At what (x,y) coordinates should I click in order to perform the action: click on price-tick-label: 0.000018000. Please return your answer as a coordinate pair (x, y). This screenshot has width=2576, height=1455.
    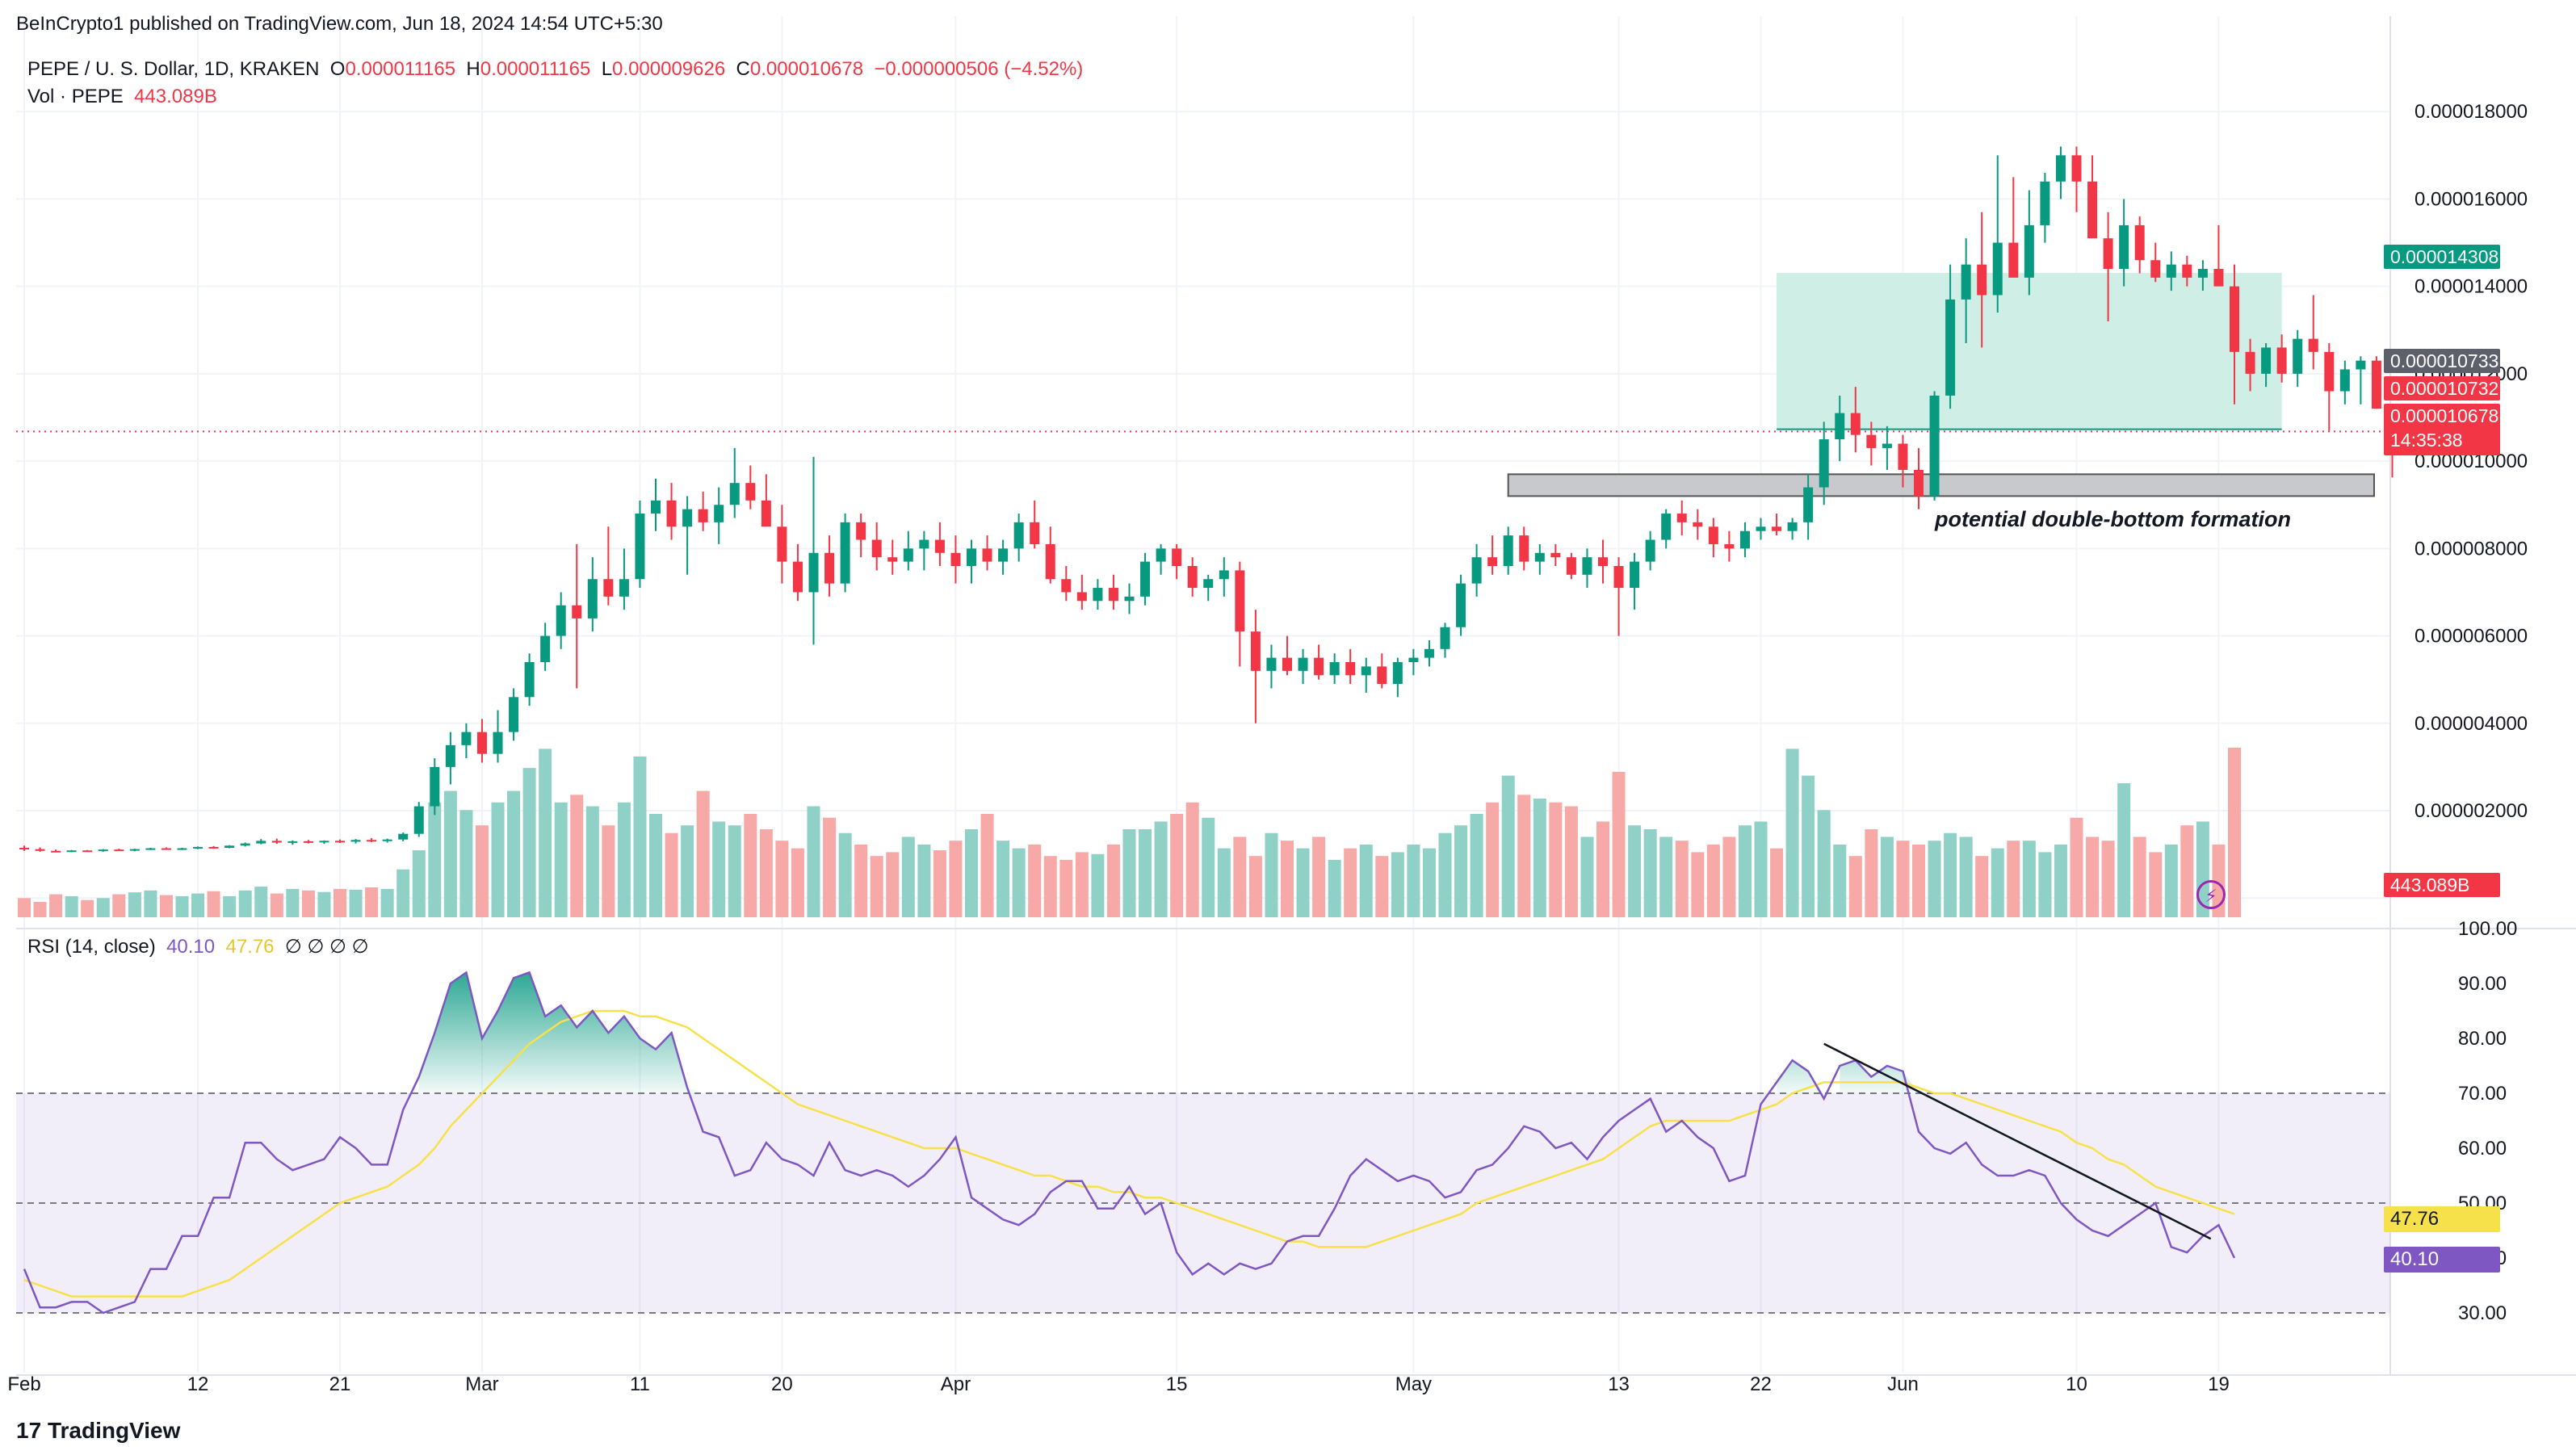
    Looking at the image, I should click on (2471, 112).